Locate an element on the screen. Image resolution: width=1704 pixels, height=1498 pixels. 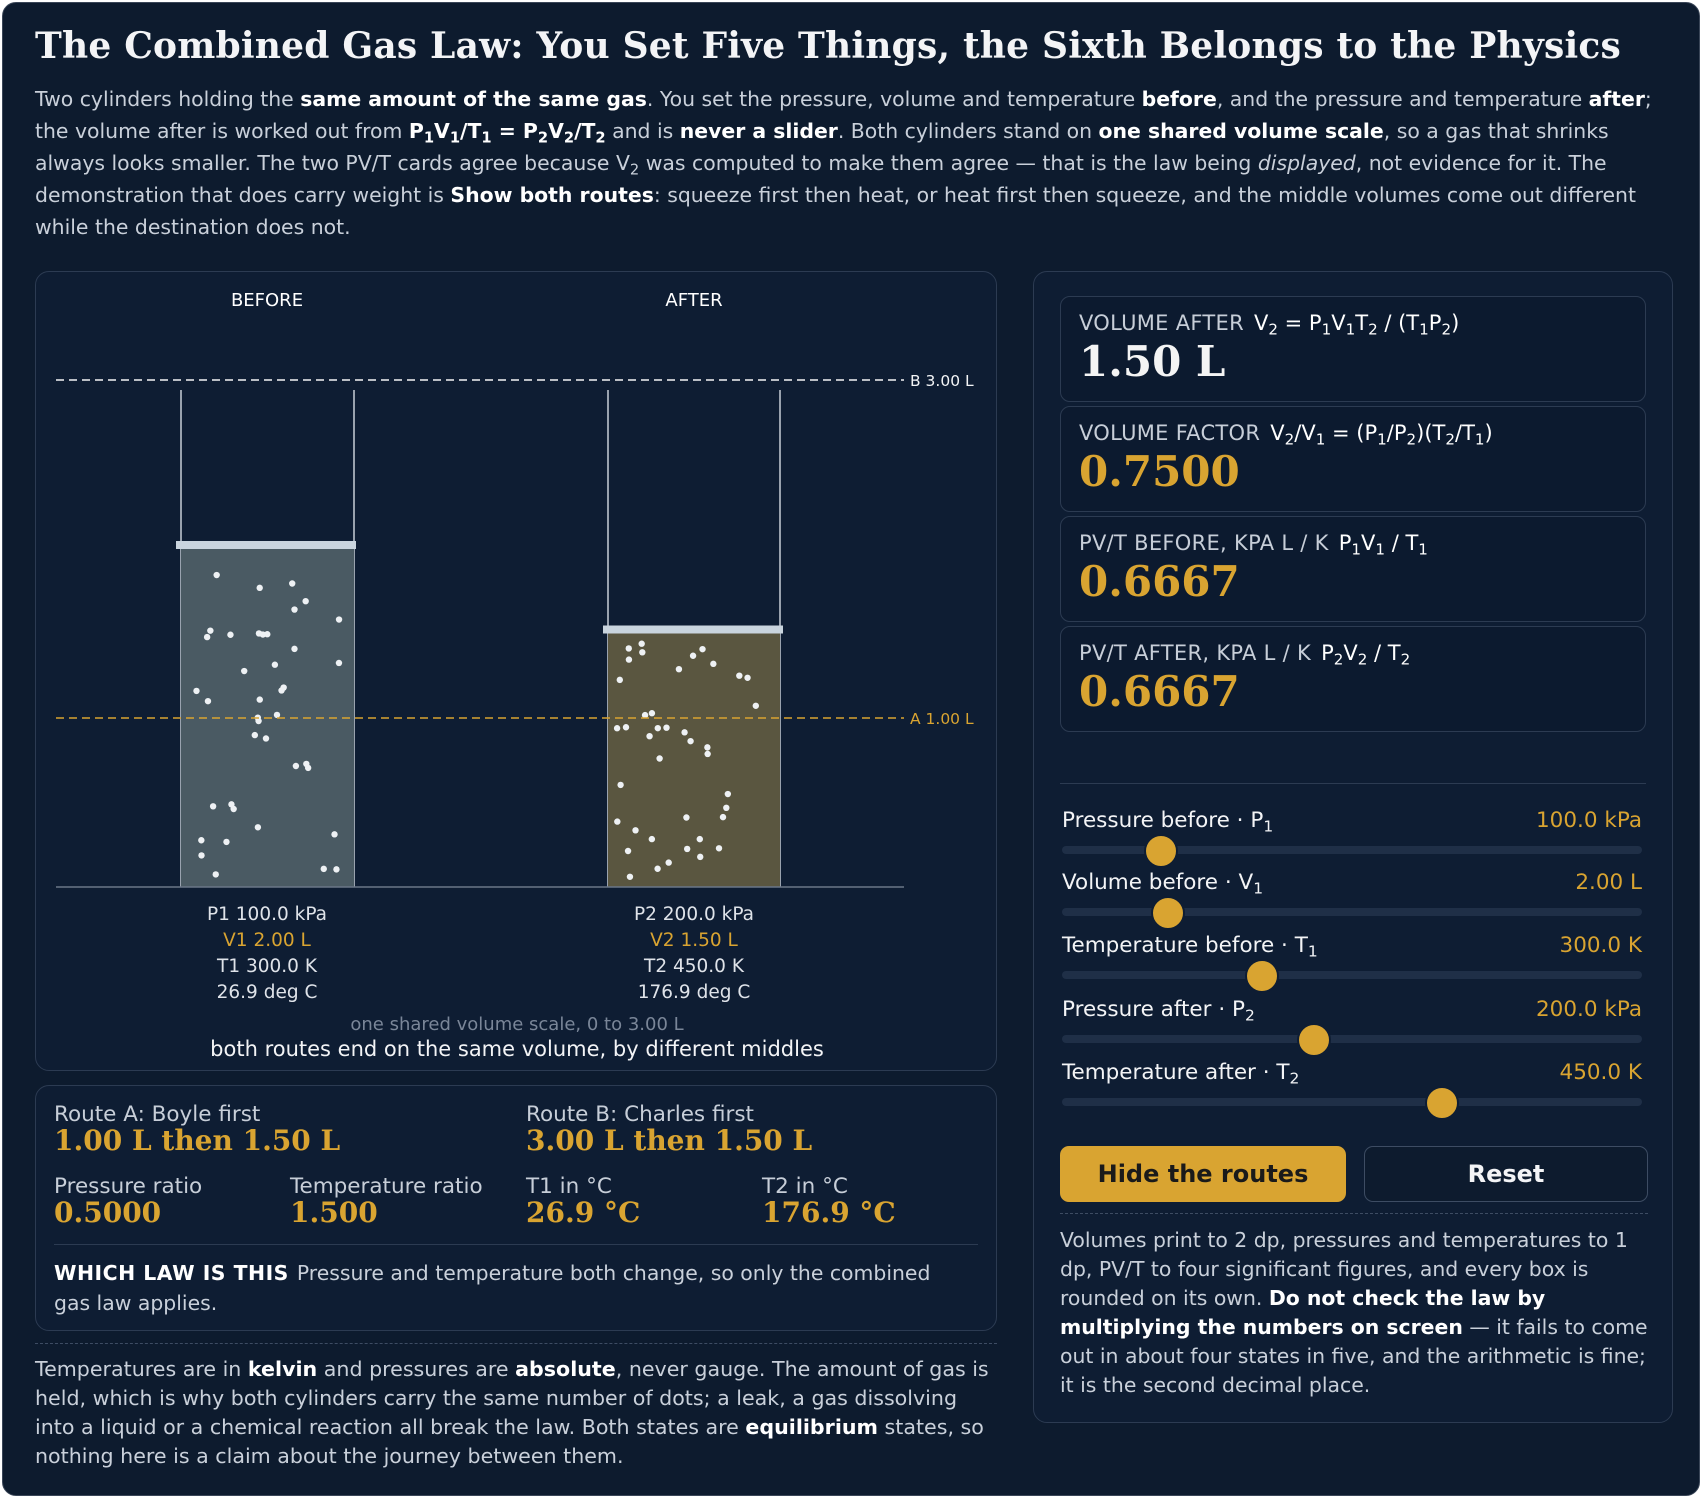
slider-label: Pressure after · P2 is located at coordinates (1158, 1010).